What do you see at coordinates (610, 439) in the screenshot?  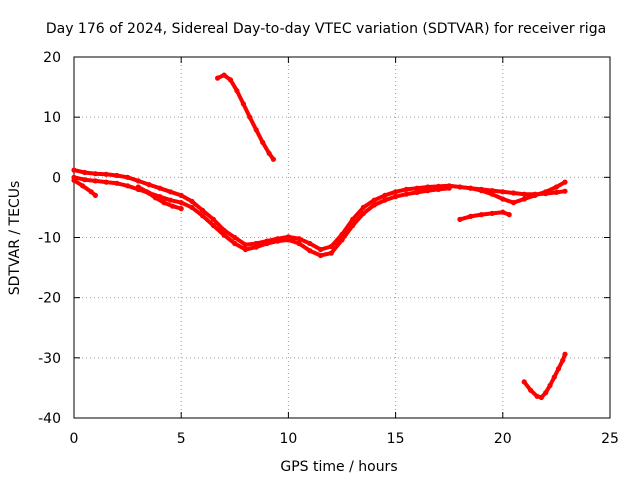 I see `x-tick-label: 25` at bounding box center [610, 439].